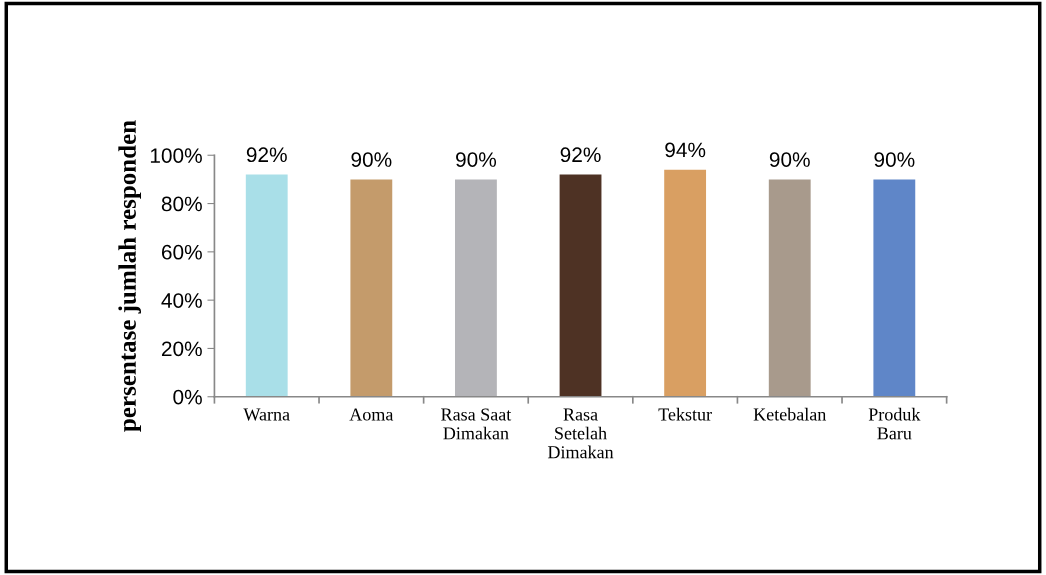  I want to click on x-tick-label: Aoma, so click(371, 414).